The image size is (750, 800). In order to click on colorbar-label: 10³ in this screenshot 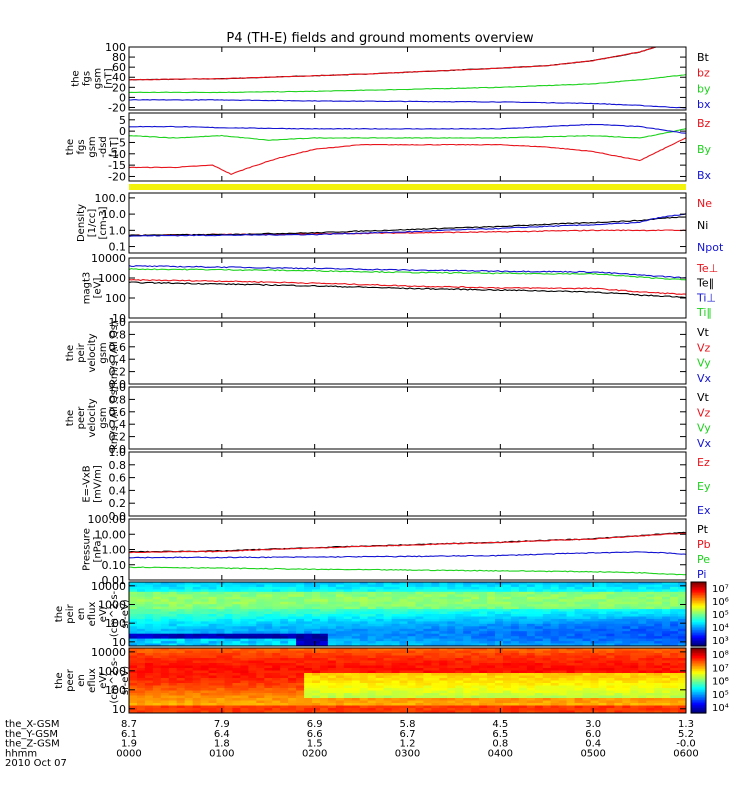, I will do `click(720, 641)`.